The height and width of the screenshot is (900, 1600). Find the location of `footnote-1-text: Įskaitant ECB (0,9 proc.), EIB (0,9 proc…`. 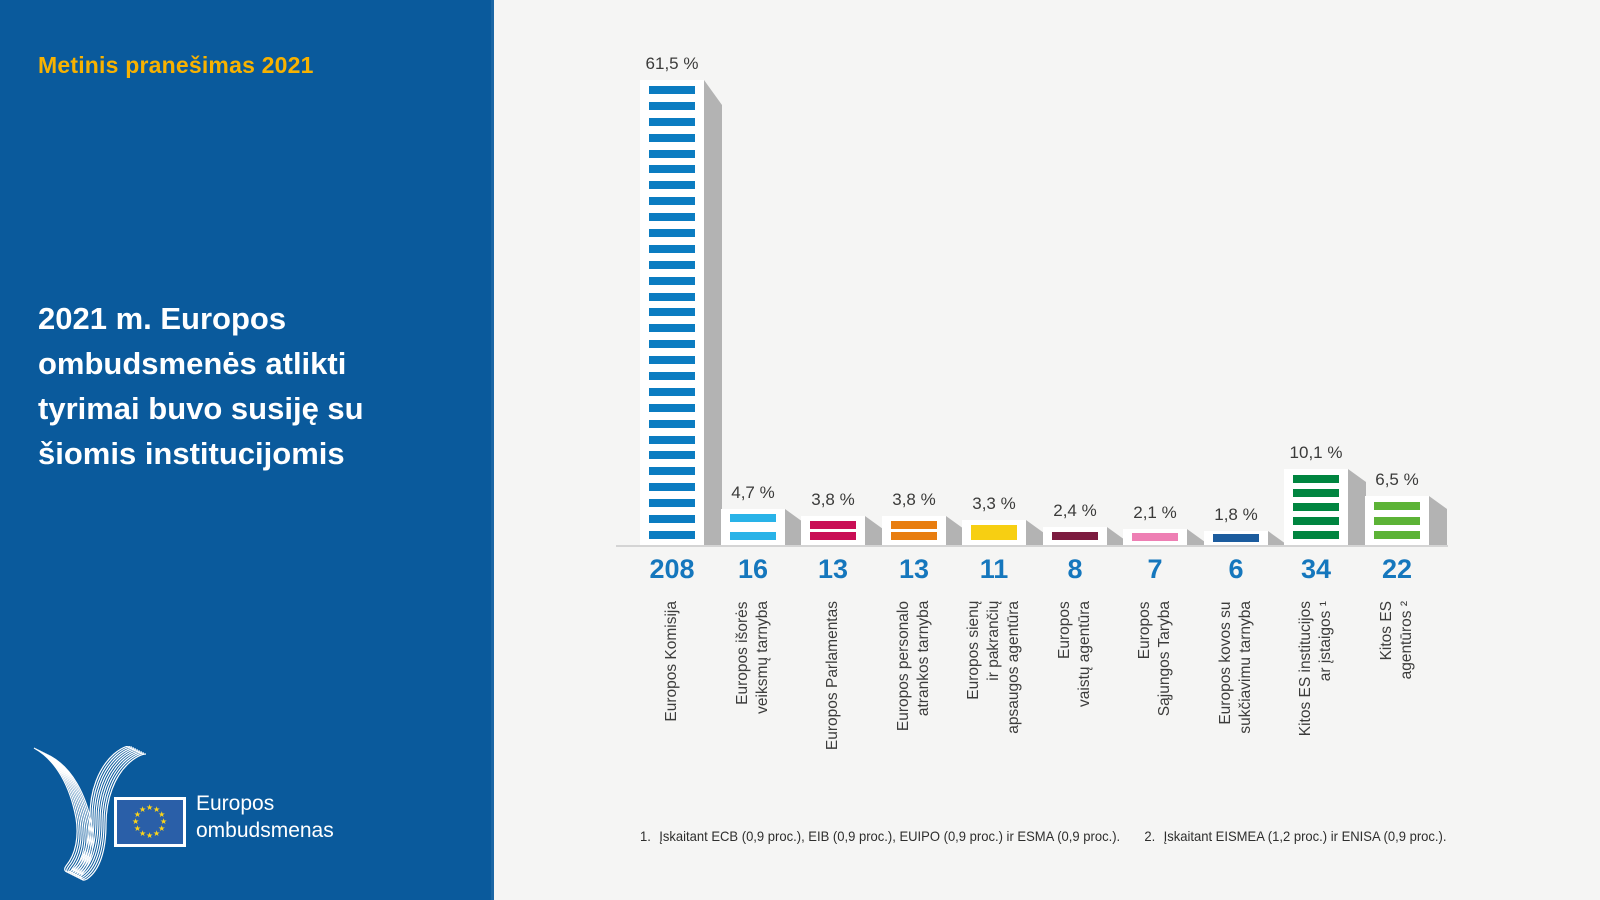

footnote-1-text: Įskaitant ECB (0,9 proc.), EIB (0,9 proc… is located at coordinates (890, 836).